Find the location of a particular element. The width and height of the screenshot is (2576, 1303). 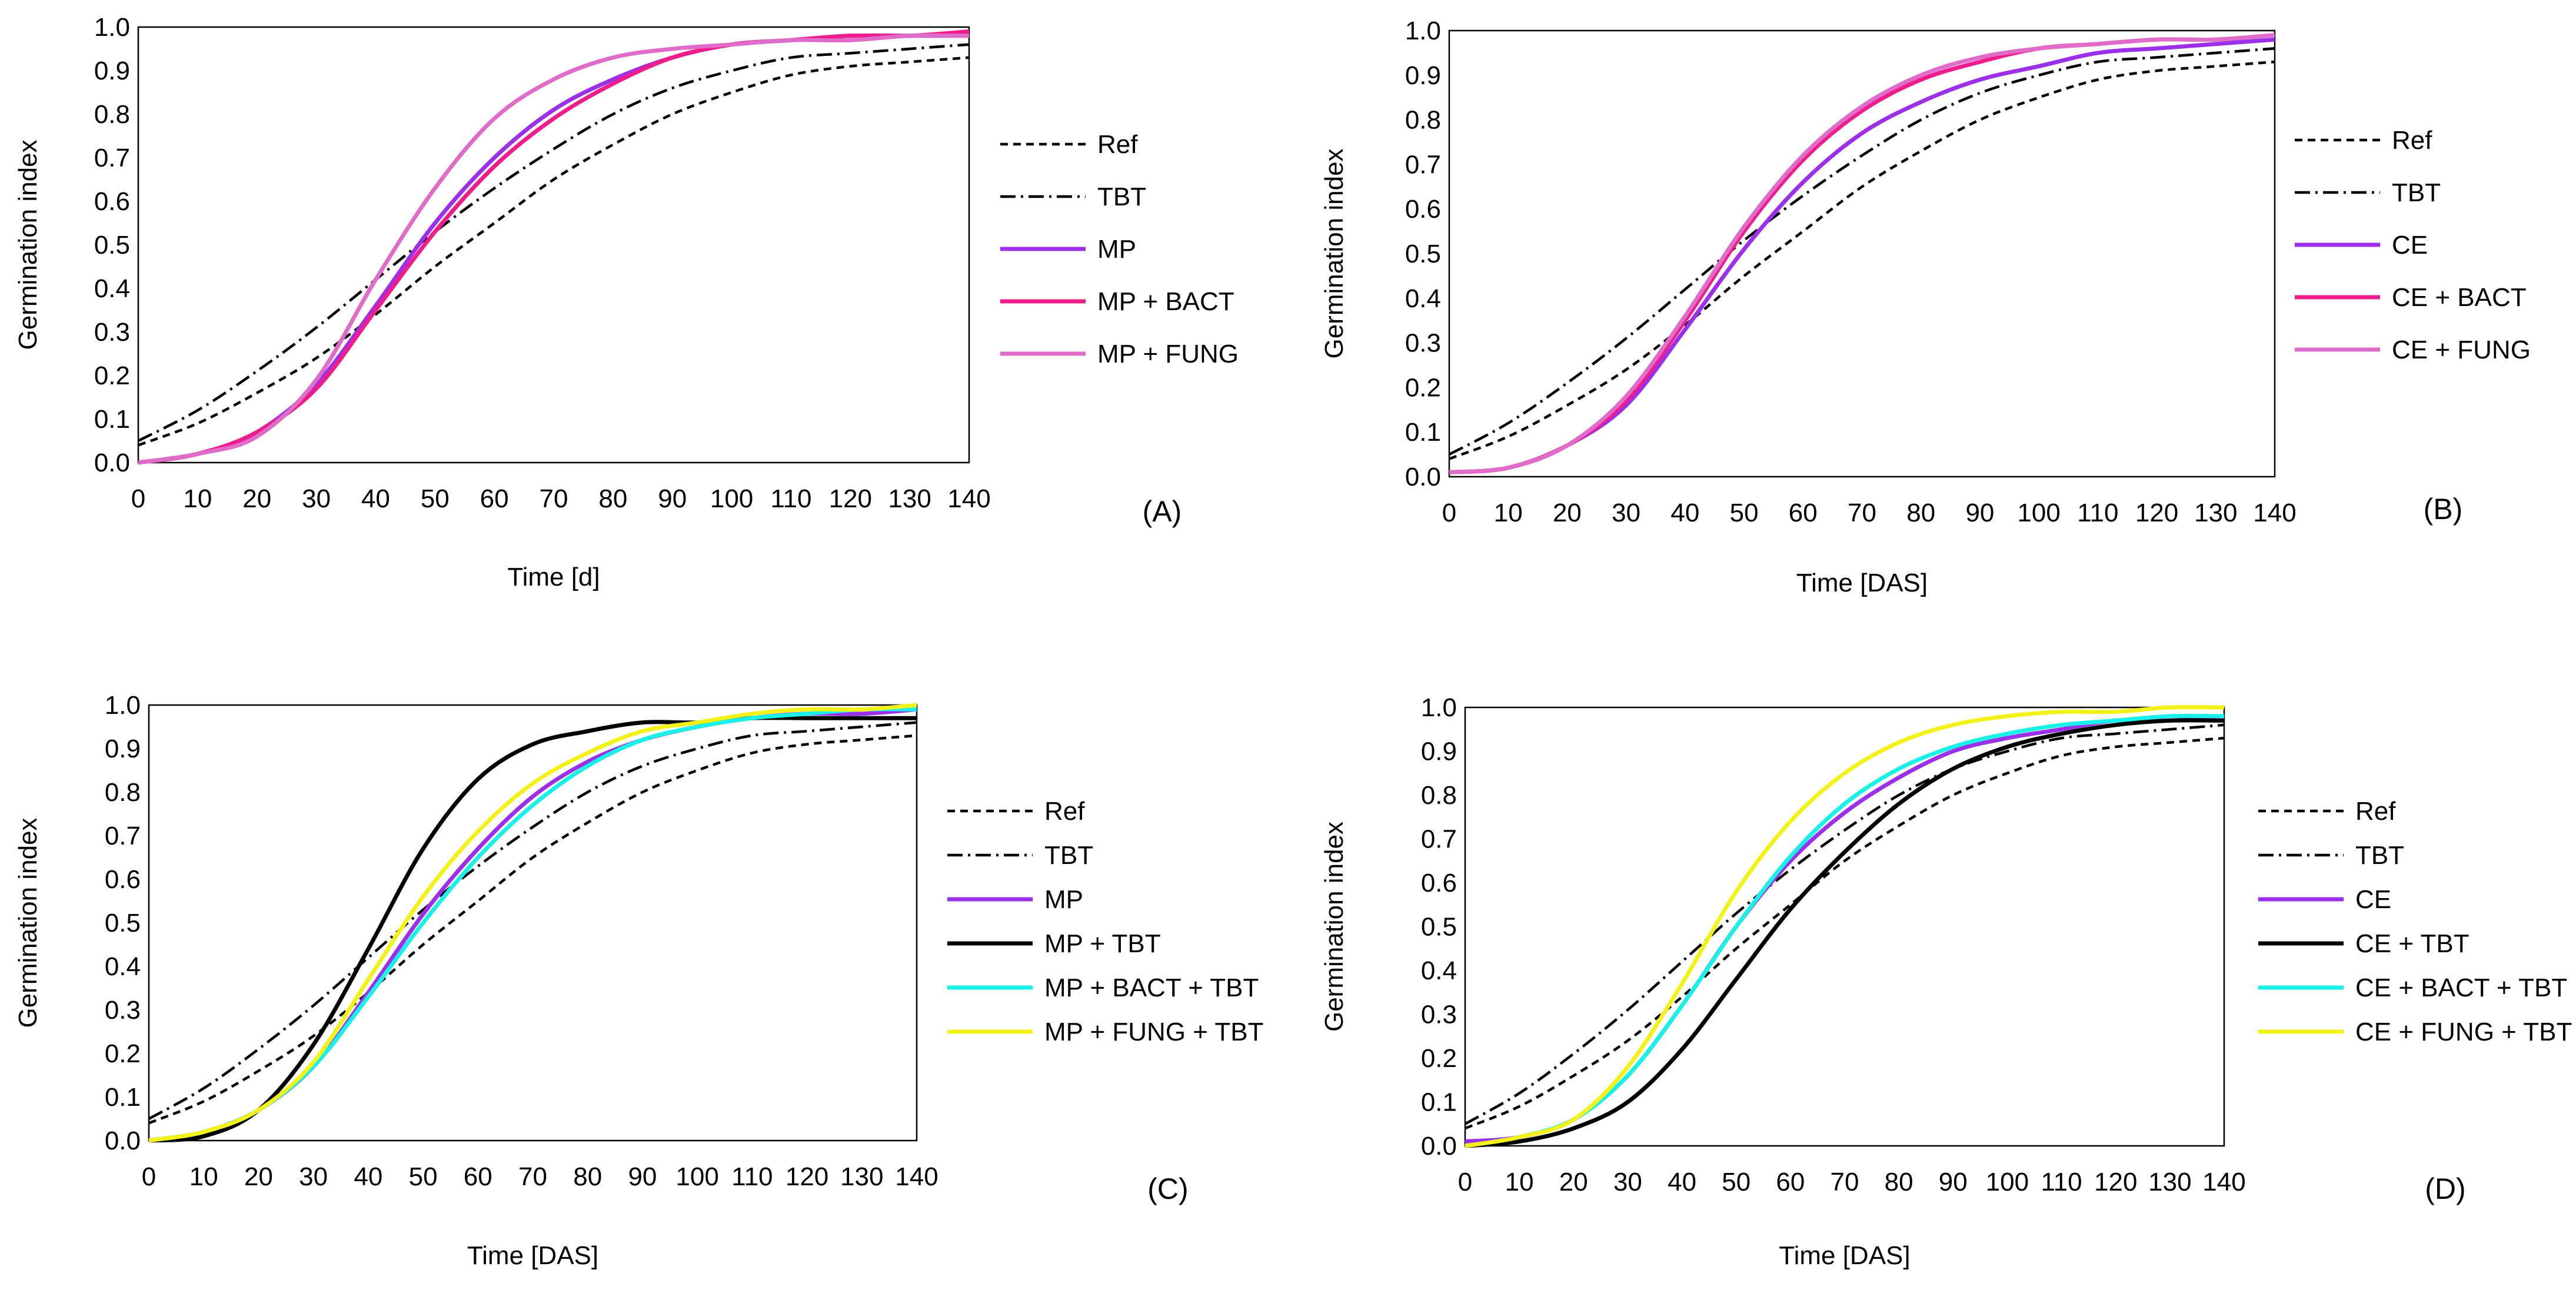

x-axis-title: Time [DAS] is located at coordinates (1862, 583).